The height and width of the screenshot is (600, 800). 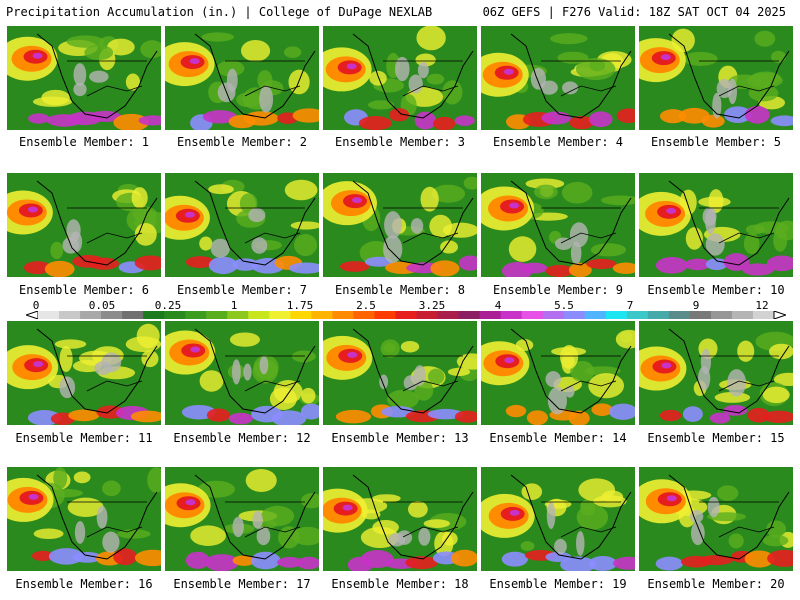 I want to click on ensemble-member-label: Ensemble Member: 5, so click(x=716, y=142).